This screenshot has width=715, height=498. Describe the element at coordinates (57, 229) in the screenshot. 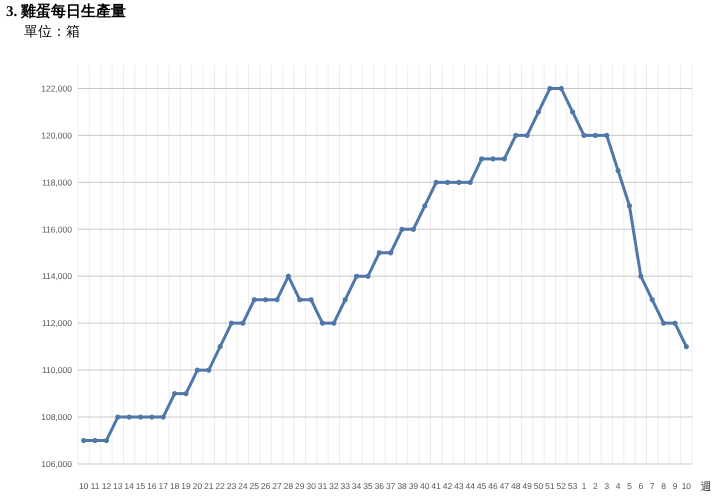

I see `y-tick-label: 116,000` at that location.